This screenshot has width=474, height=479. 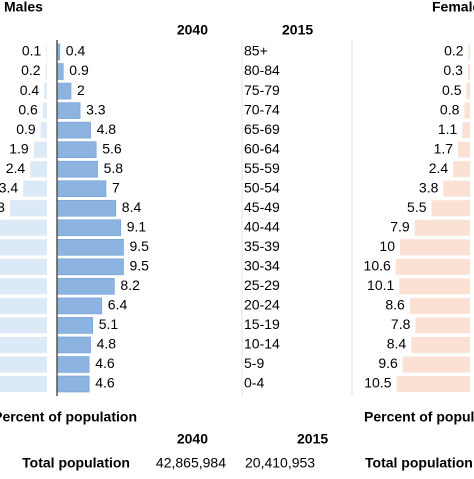 I want to click on category-label: 65-69, so click(x=262, y=129).